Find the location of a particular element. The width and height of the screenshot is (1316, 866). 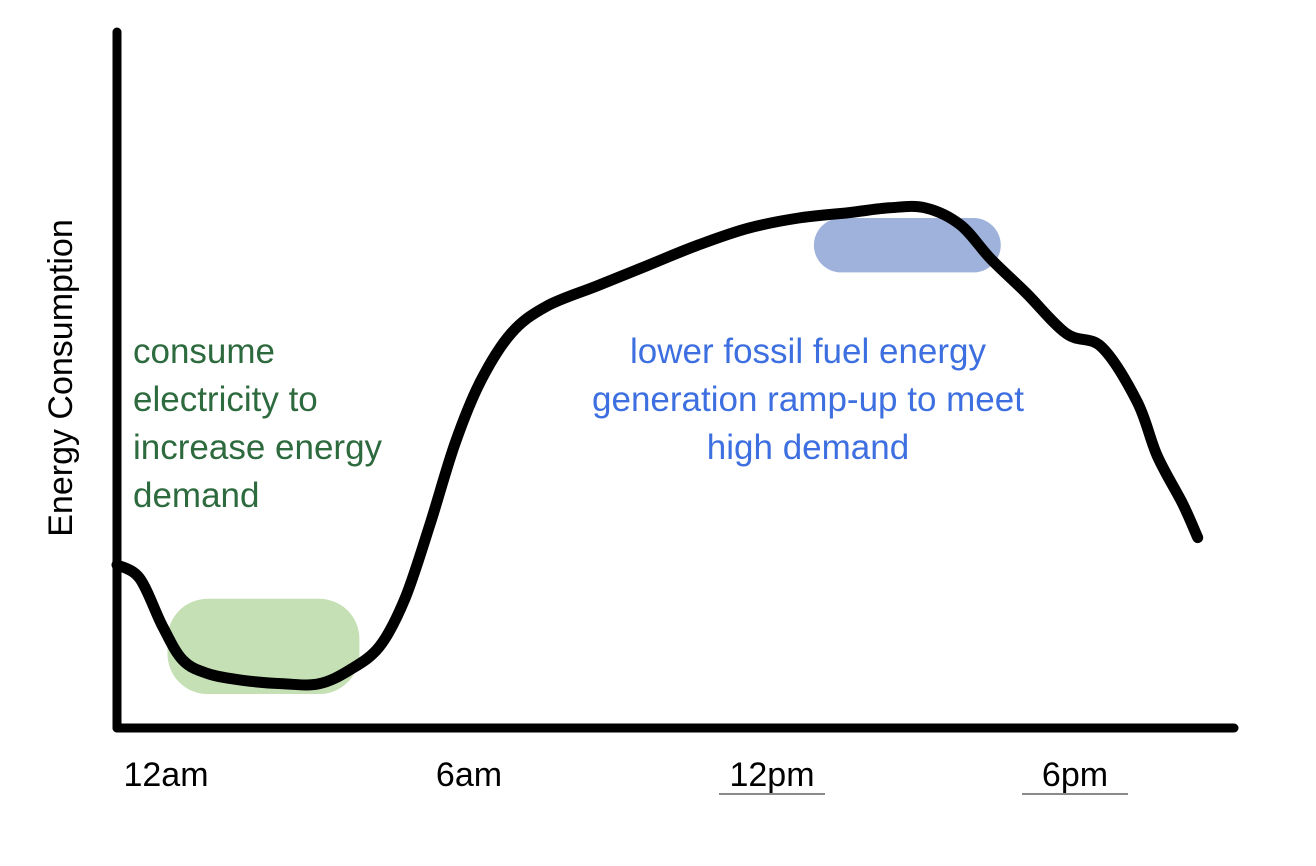

low-demand-annotation-line: consume is located at coordinates (204, 351).